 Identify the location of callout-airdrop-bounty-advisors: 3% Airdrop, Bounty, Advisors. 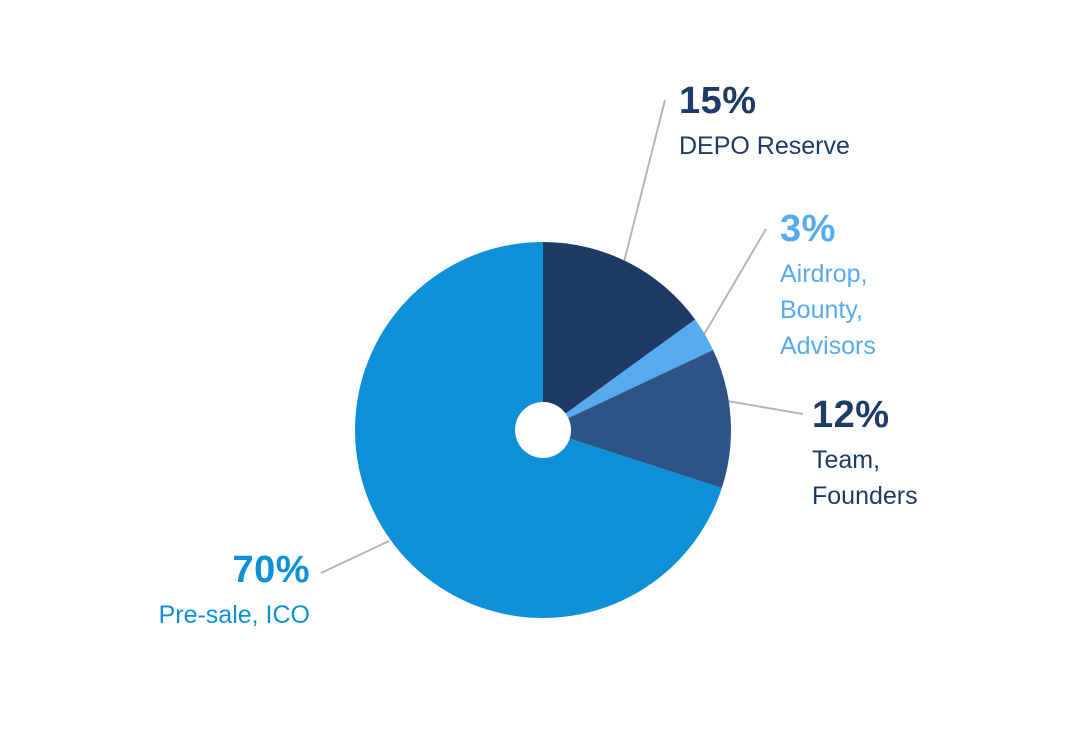
(828, 287).